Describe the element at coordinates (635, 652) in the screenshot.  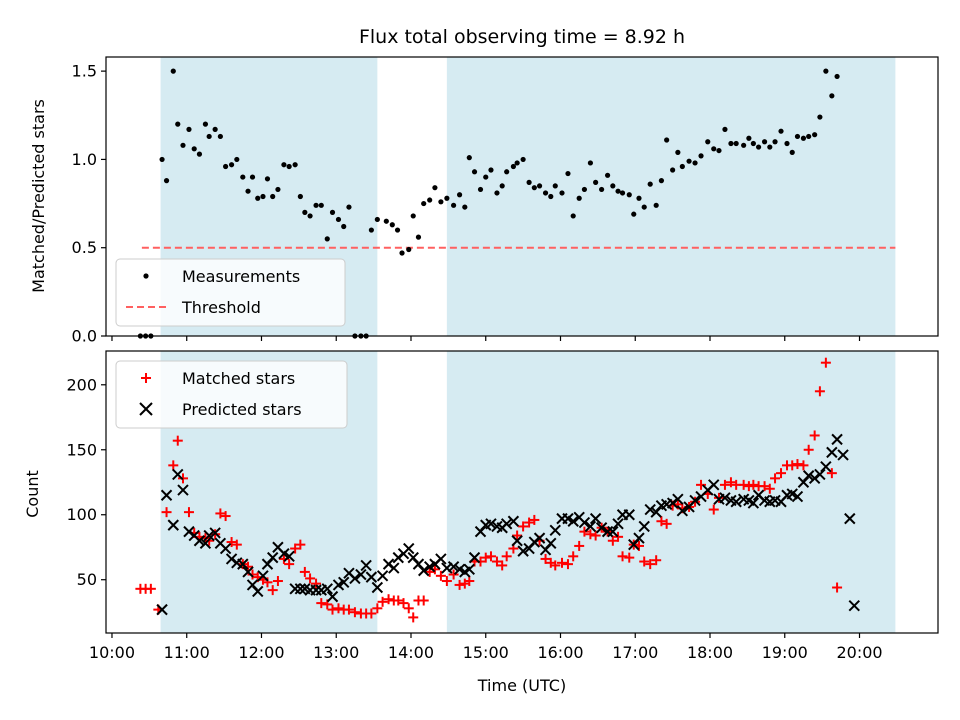
I see `x-tick-label: 17:00` at that location.